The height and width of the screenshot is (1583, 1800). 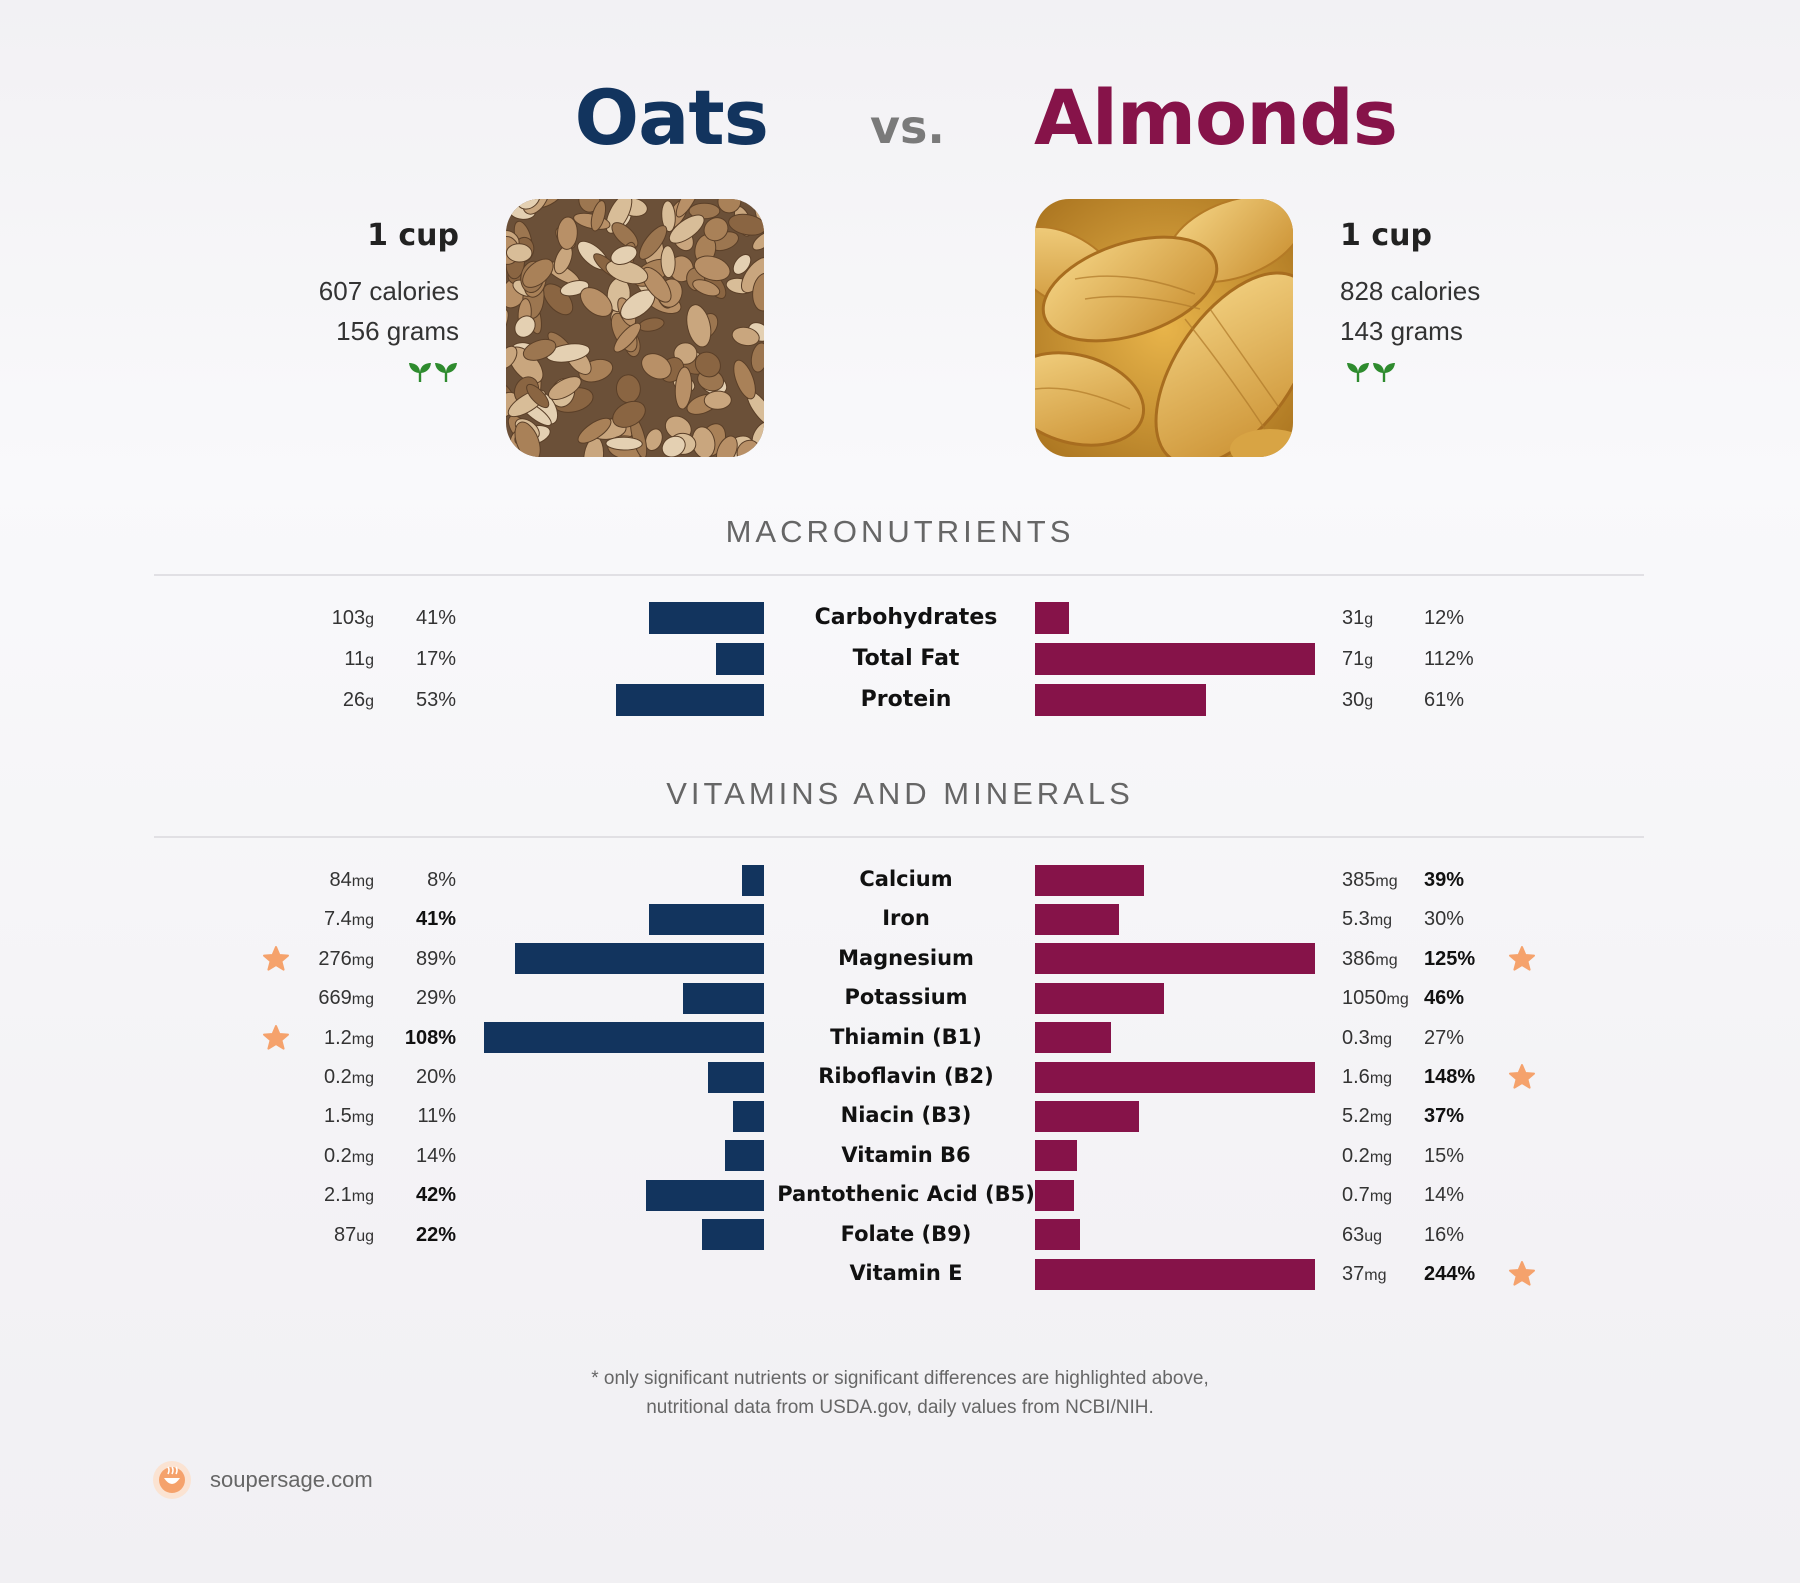 What do you see at coordinates (358, 700) in the screenshot?
I see `oats-amount: 26g` at bounding box center [358, 700].